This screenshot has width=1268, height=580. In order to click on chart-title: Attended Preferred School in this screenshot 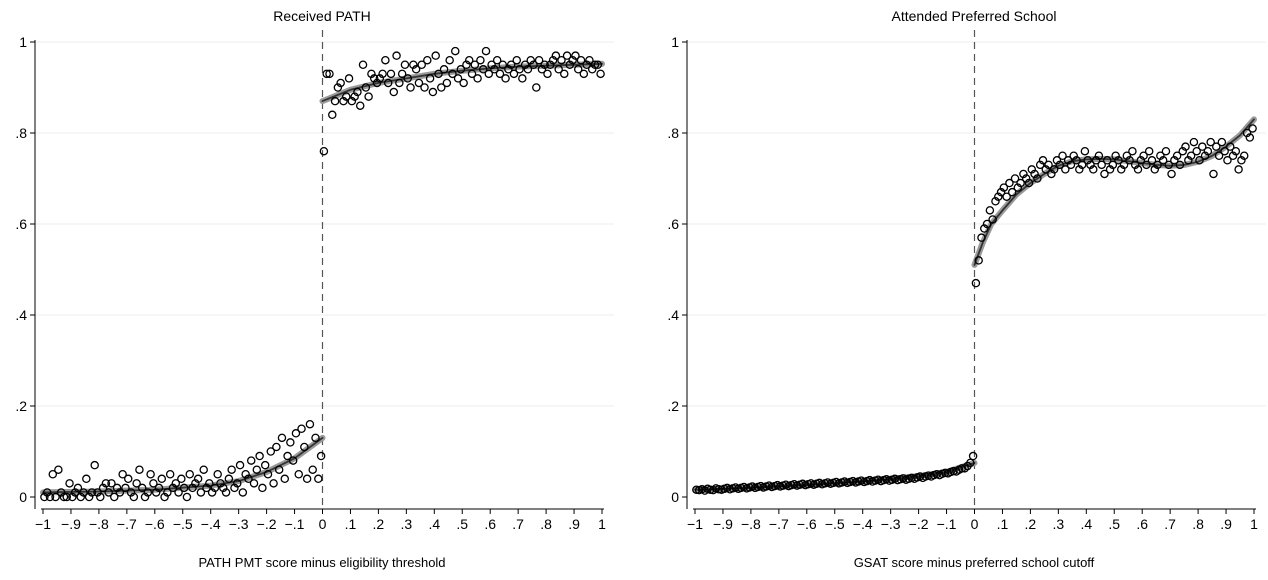, I will do `click(974, 16)`.